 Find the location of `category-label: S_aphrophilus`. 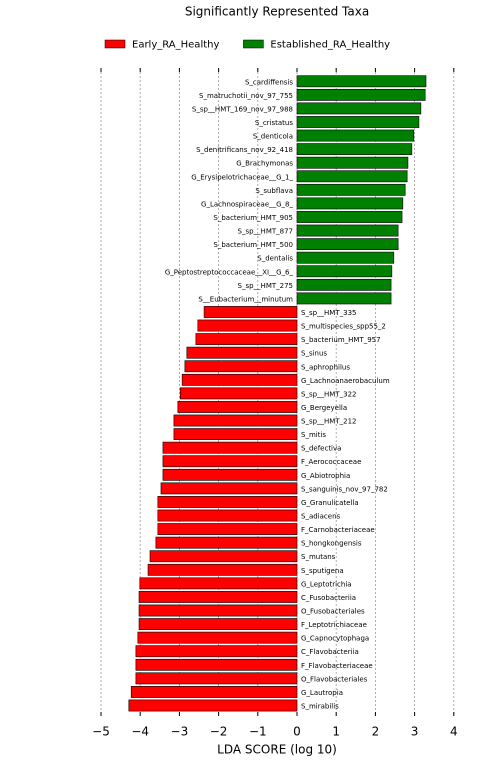

category-label: S_aphrophilus is located at coordinates (325, 367).